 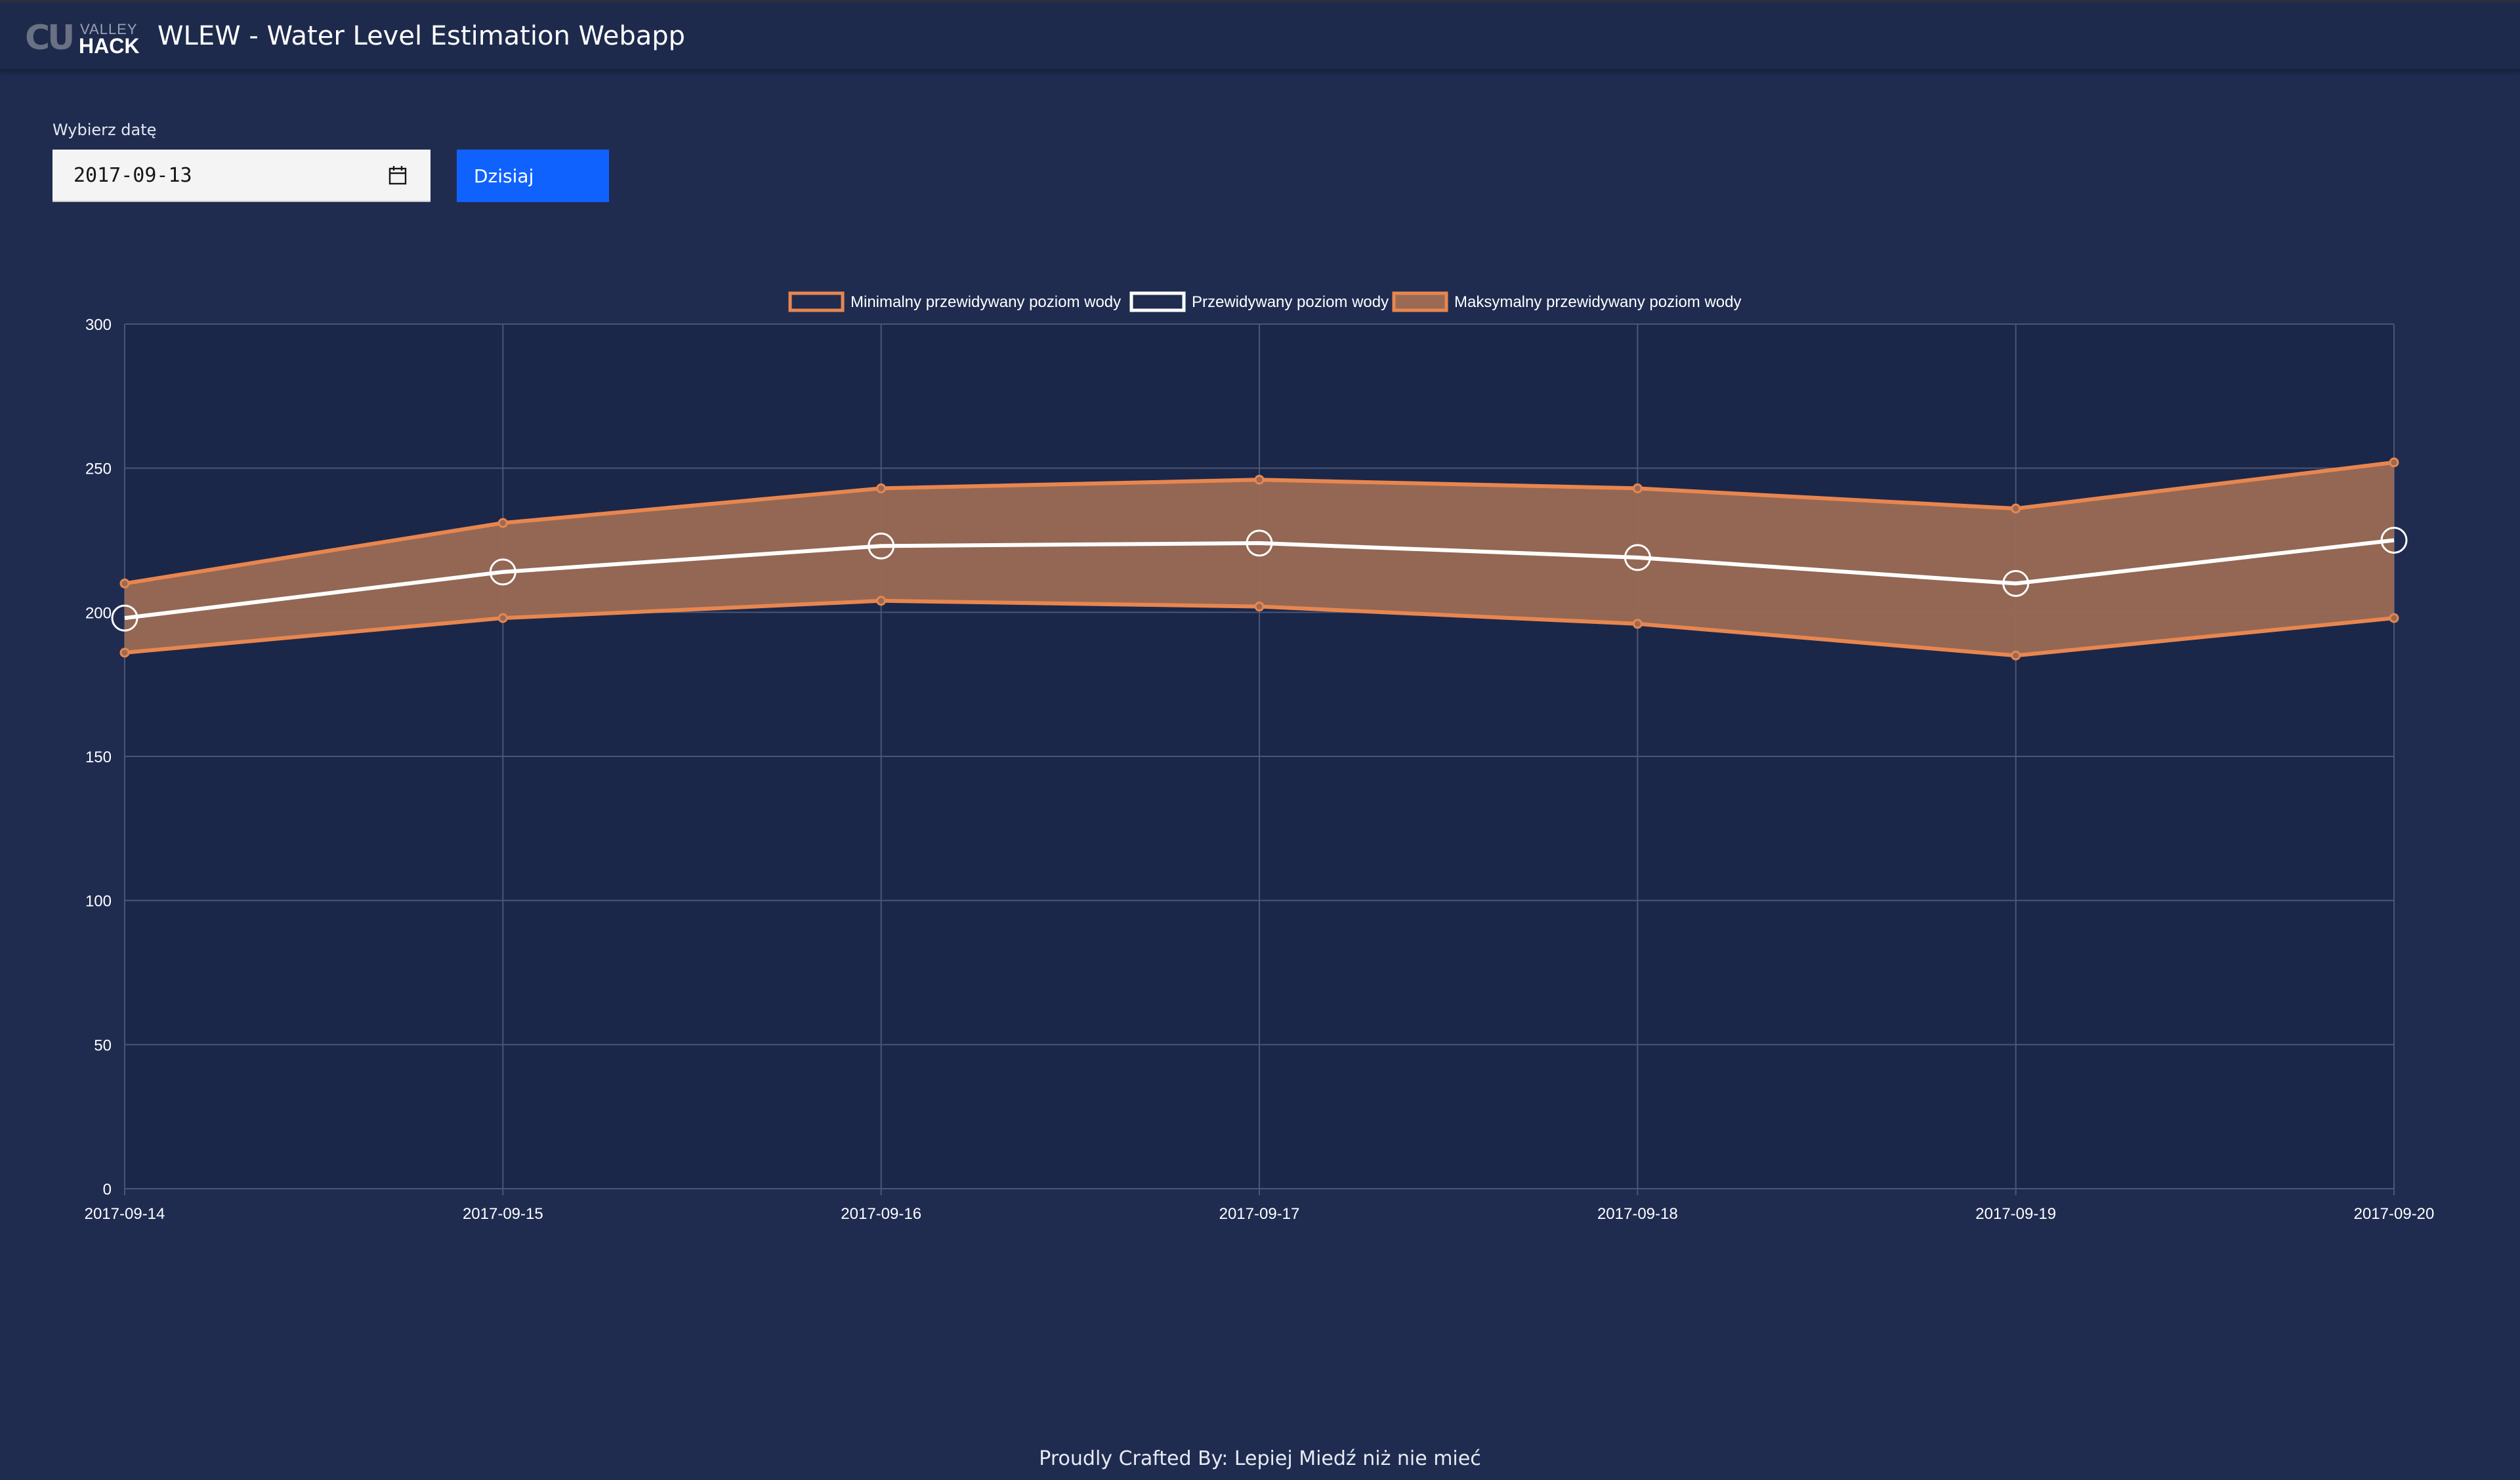 I want to click on max-series-fill, so click(x=1259, y=559).